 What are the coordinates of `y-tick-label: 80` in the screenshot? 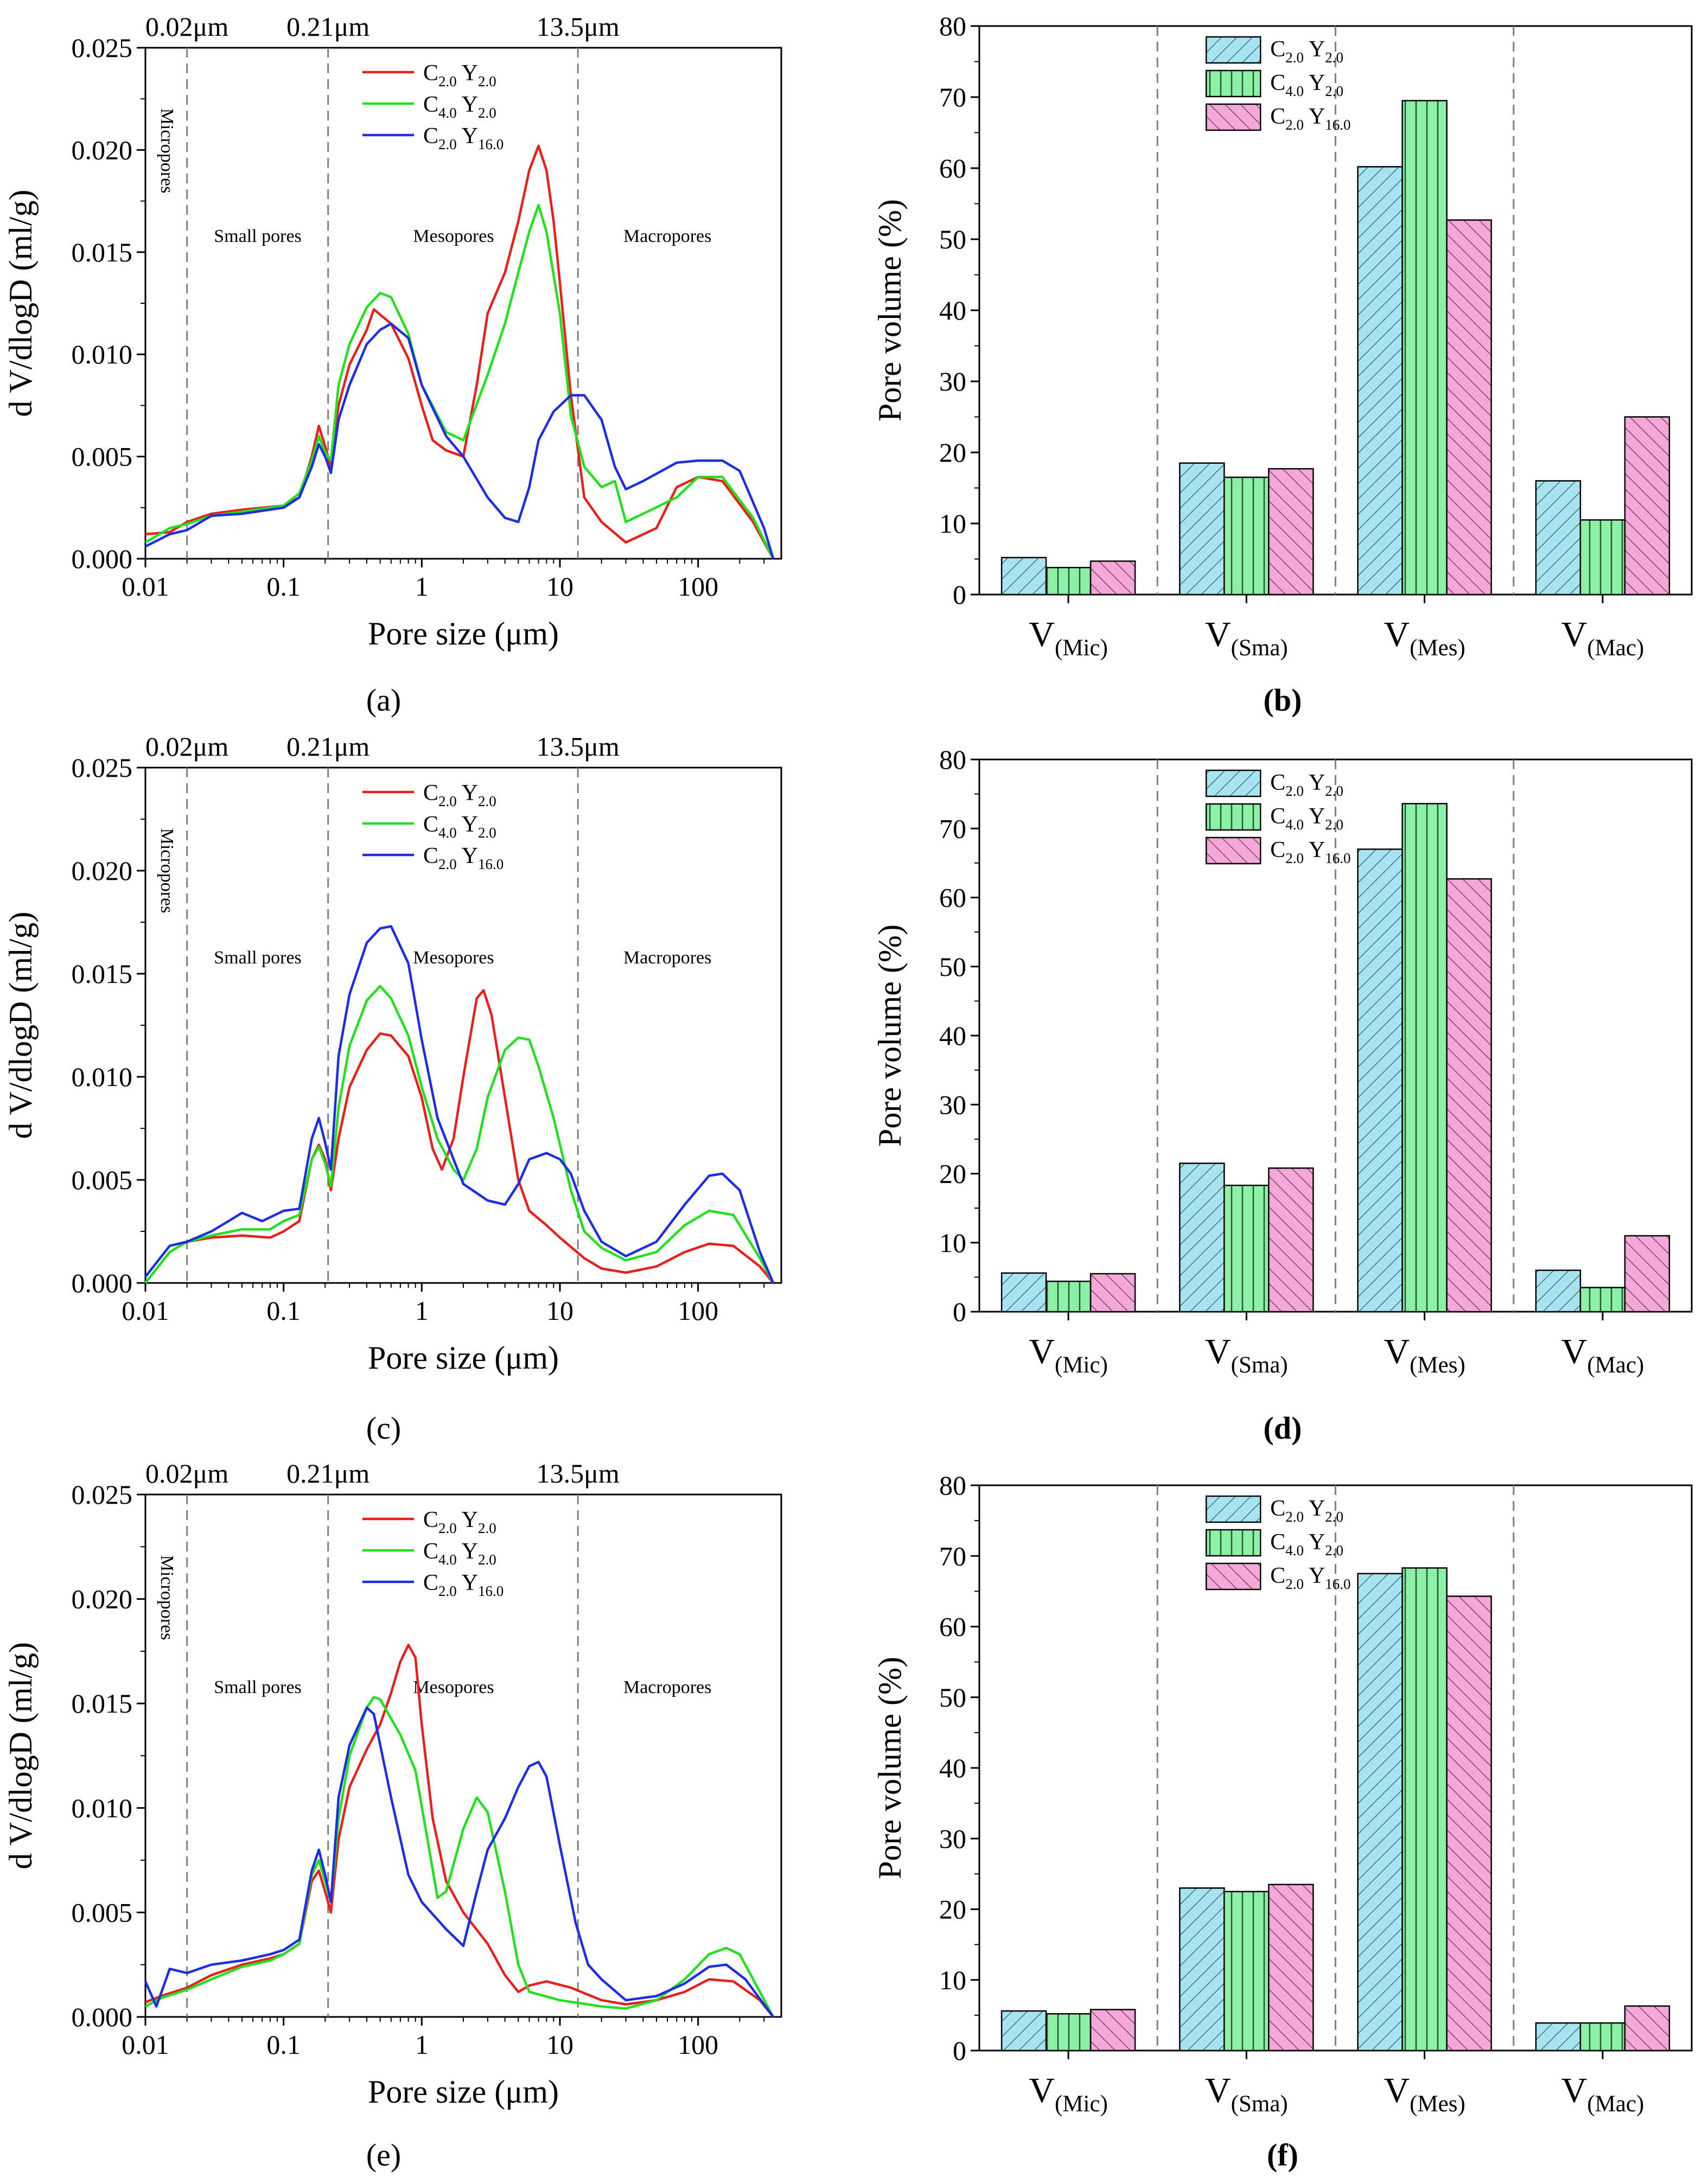 It's located at (952, 26).